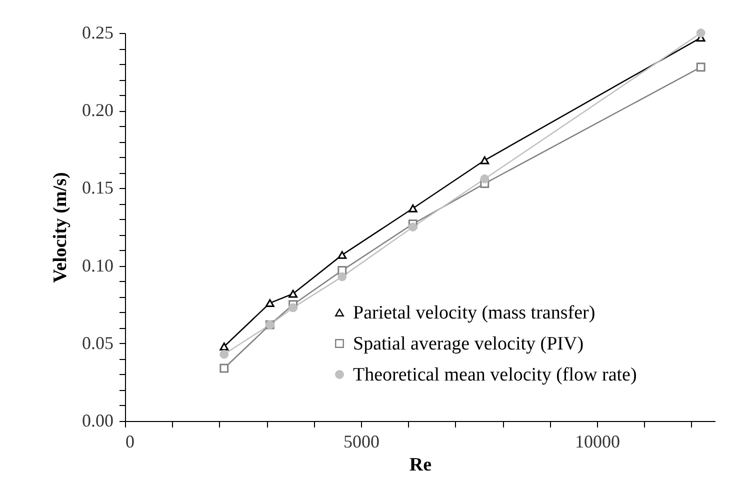 Image resolution: width=749 pixels, height=490 pixels. What do you see at coordinates (60, 227) in the screenshot?
I see `y-axis-title: Velocity (m/s)` at bounding box center [60, 227].